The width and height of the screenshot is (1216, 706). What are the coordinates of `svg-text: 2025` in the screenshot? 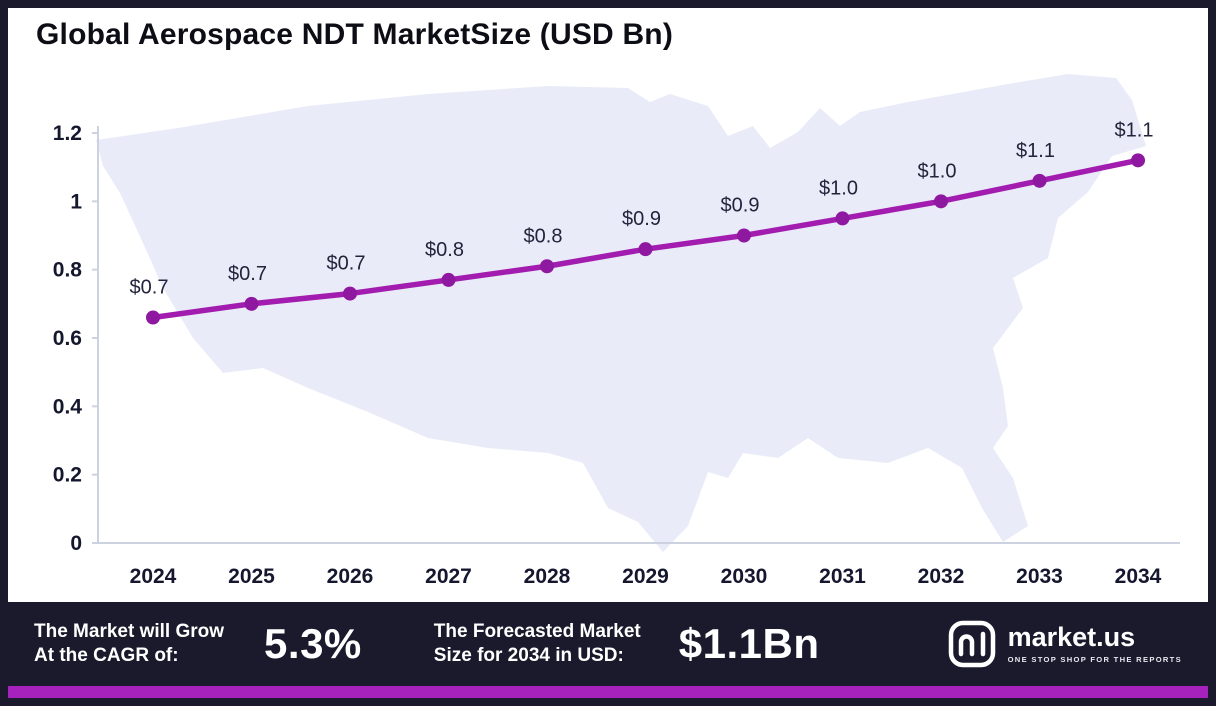 It's located at (251, 576).